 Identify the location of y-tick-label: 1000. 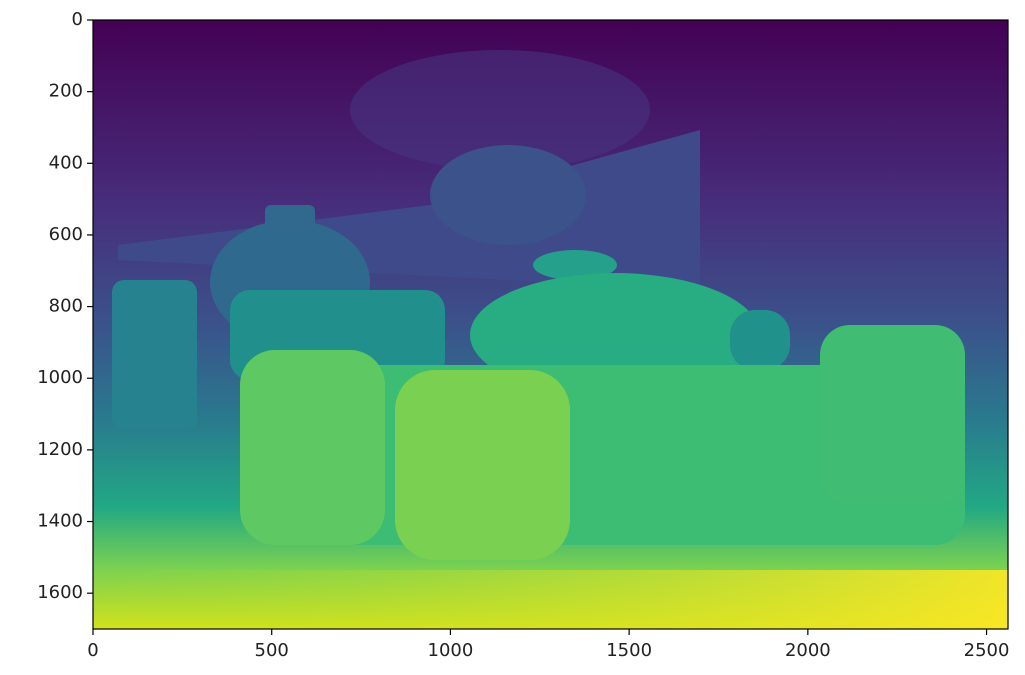
(60, 377).